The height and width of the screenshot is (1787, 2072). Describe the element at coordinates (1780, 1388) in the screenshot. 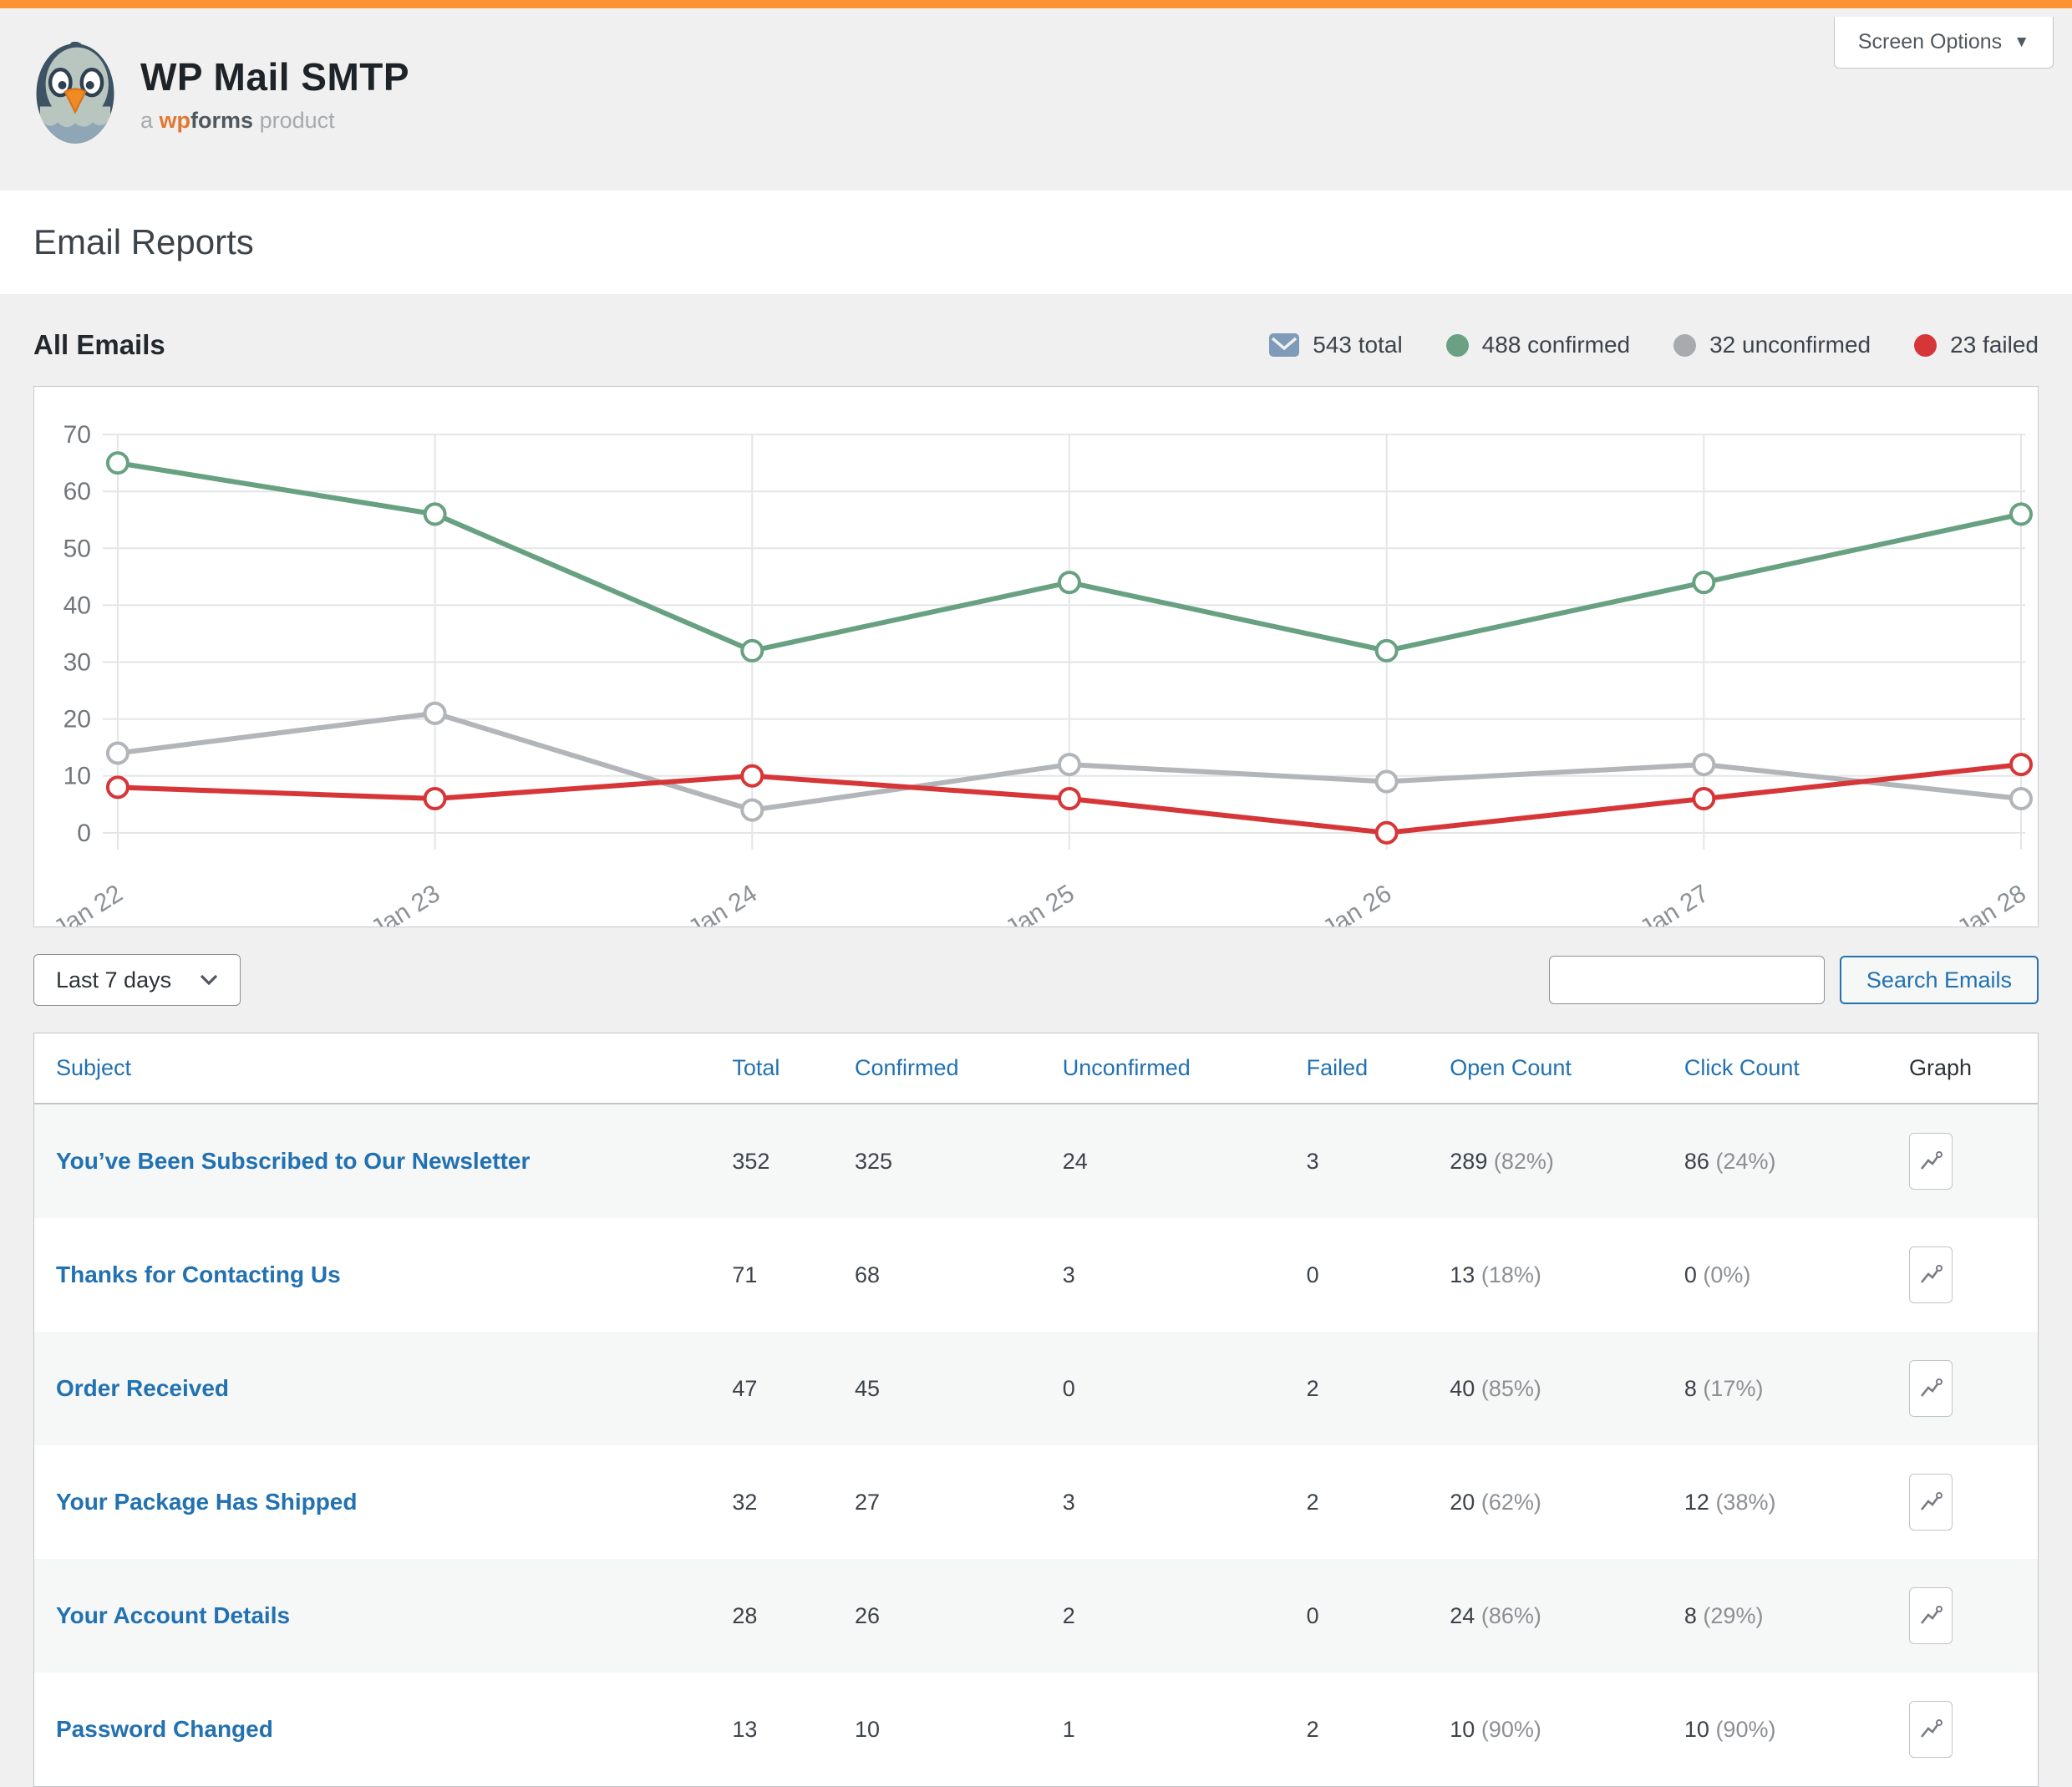

I see `cell-click-count: 8 (17%)` at that location.